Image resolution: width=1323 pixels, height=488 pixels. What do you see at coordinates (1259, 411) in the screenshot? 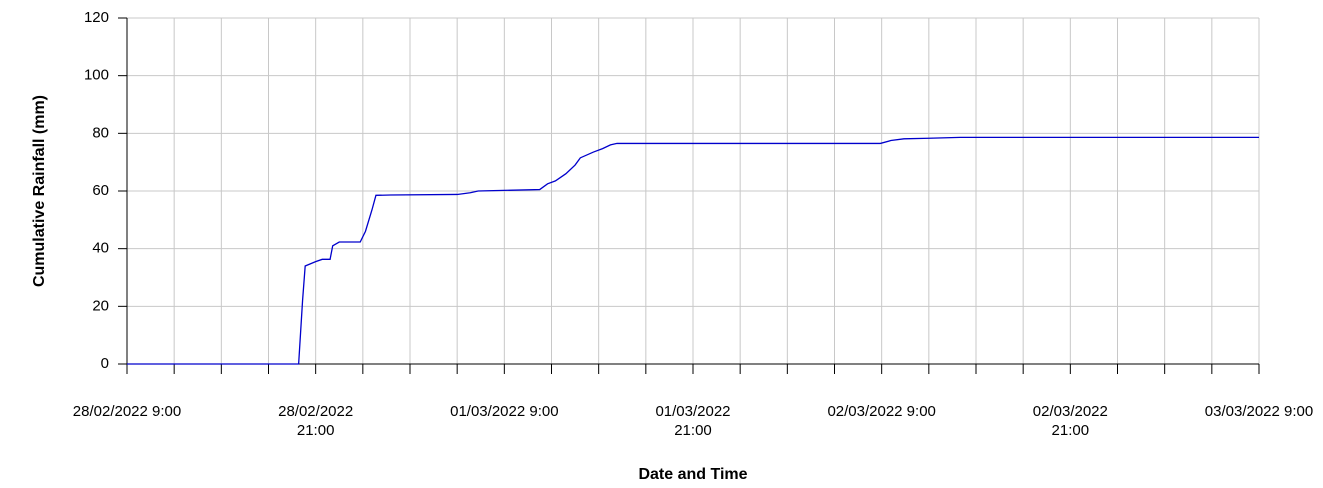
I see `x-tick-label: 03/03/2022 9:00` at bounding box center [1259, 411].